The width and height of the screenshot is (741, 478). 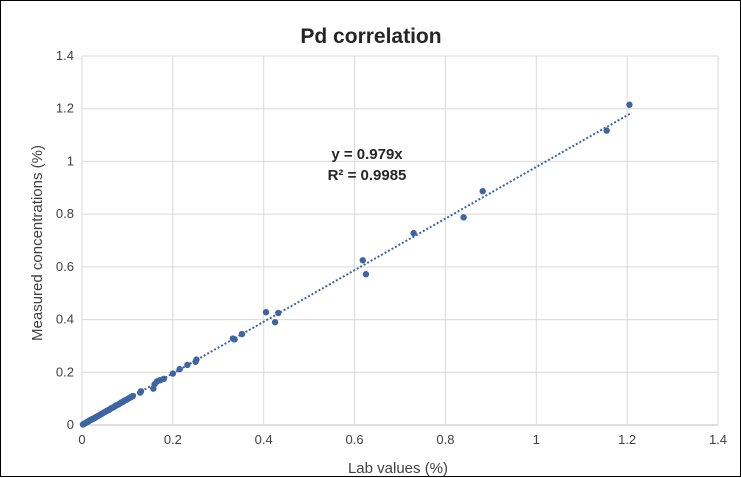 I want to click on trendline-equation: y = 0.979x, so click(x=367, y=154).